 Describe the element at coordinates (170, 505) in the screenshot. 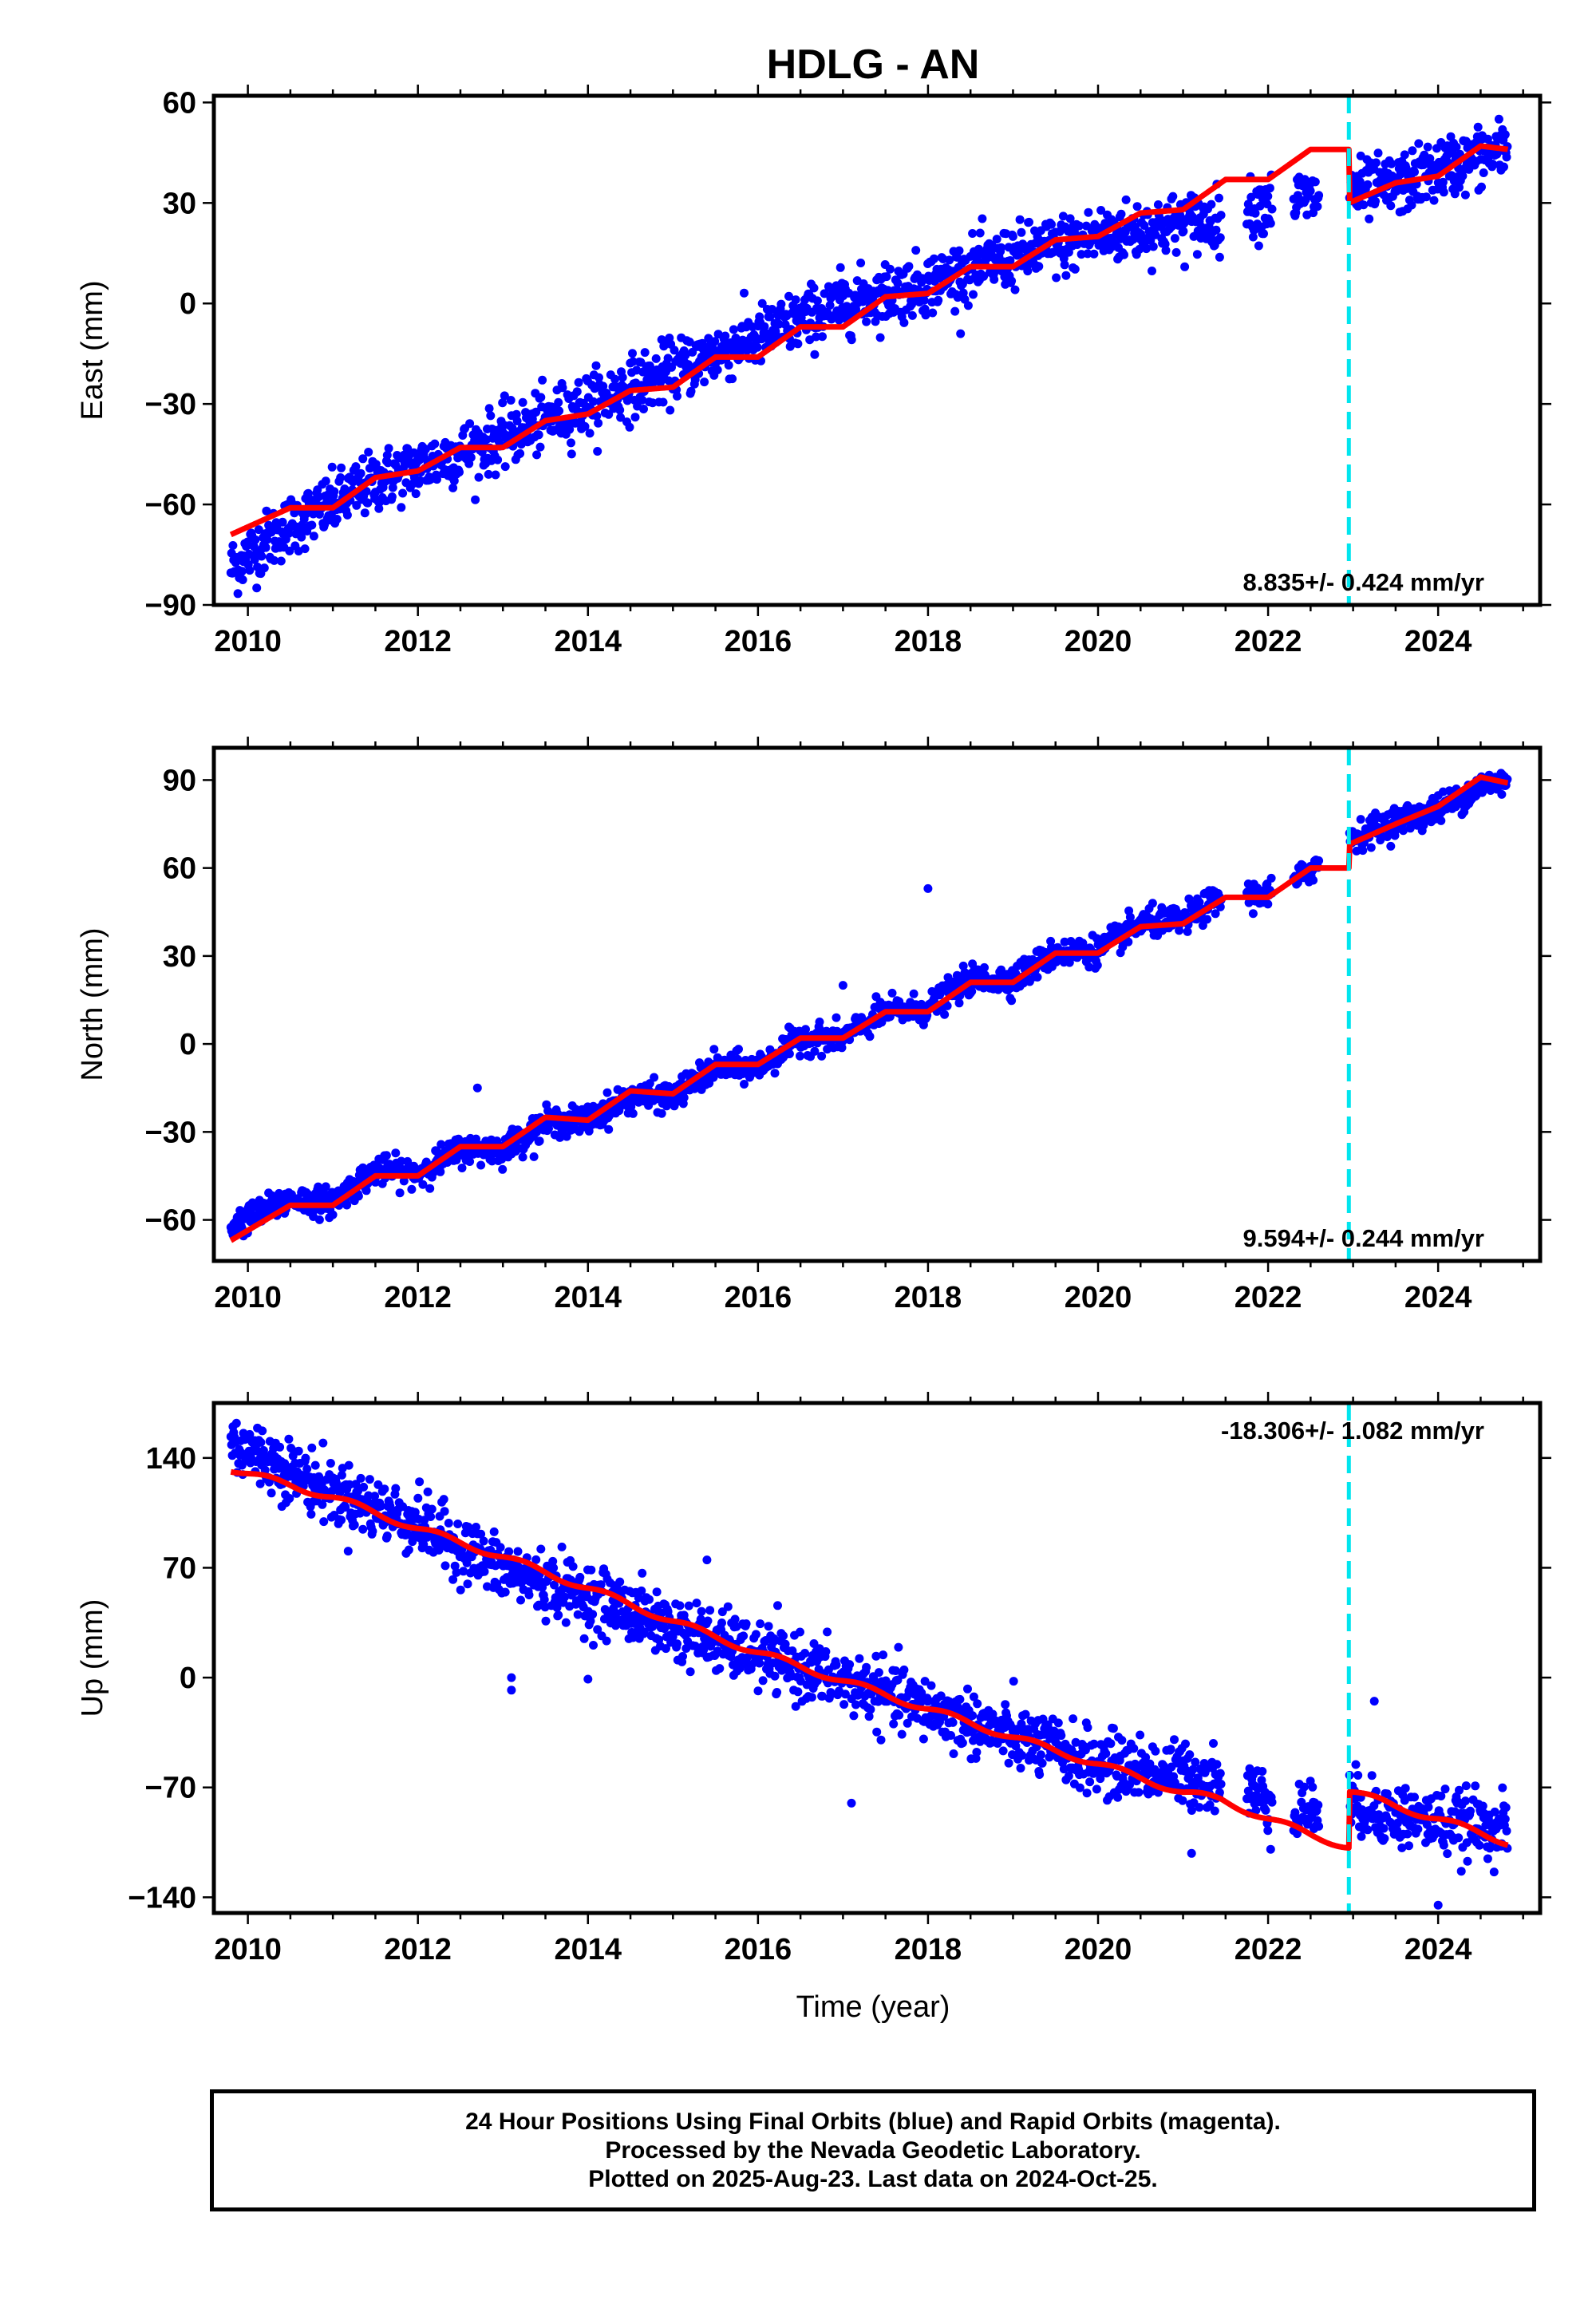

I see `y-tick-label: −60` at that location.